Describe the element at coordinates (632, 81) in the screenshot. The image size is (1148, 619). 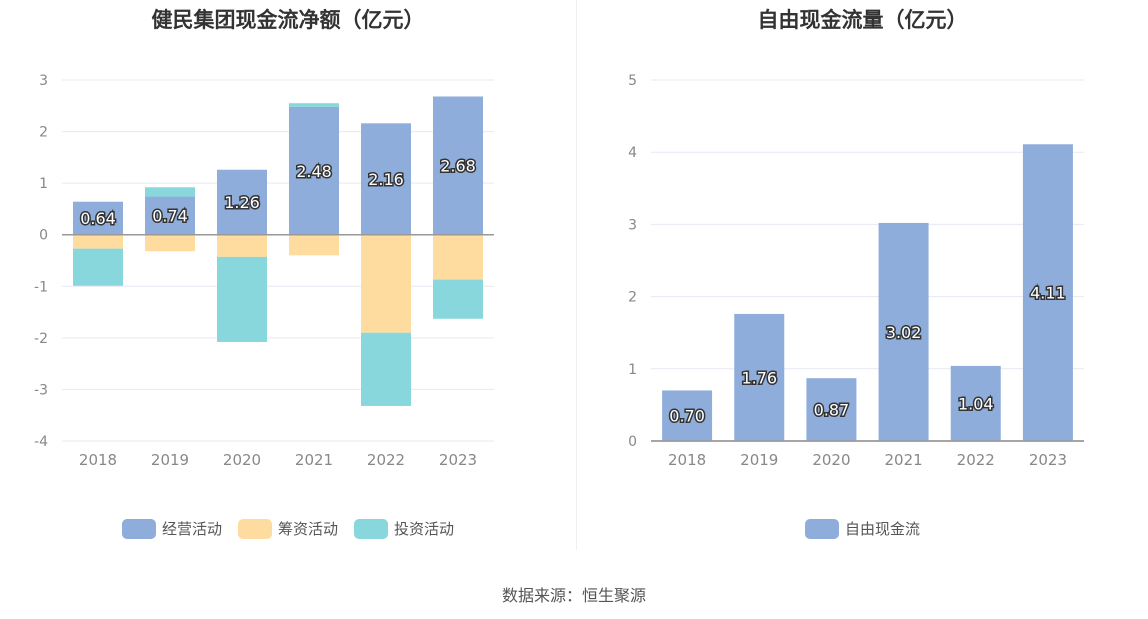
I see `y-tick-label: 5` at that location.